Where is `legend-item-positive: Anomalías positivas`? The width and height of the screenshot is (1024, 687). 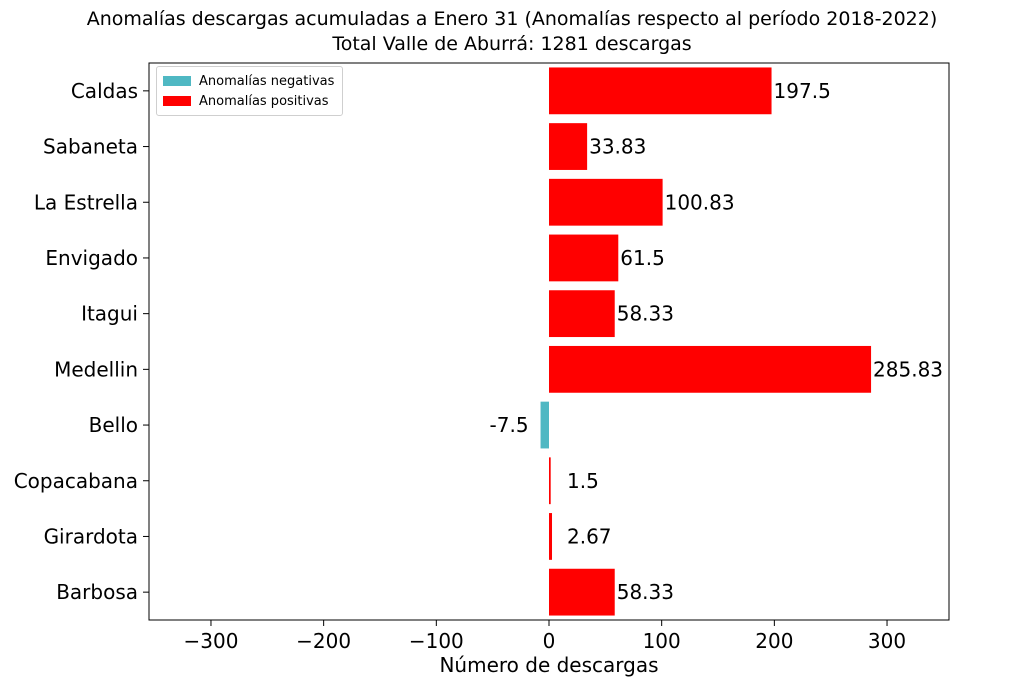
legend-item-positive: Anomalías positivas is located at coordinates (248, 101).